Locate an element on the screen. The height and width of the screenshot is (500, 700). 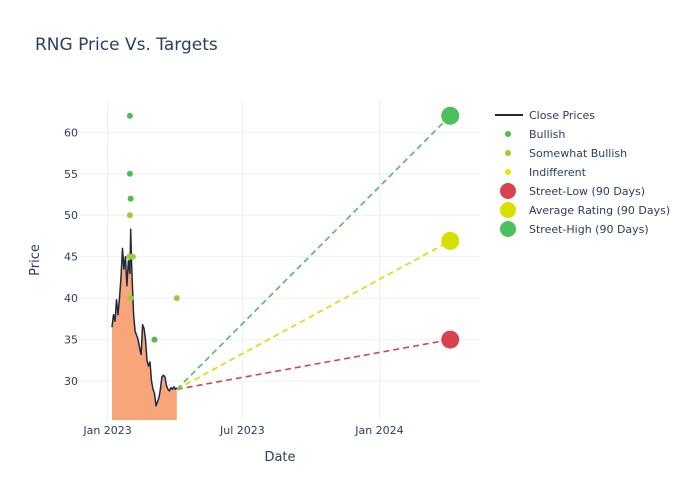
chart-title: RNG Price Vs. Targets is located at coordinates (126, 45).